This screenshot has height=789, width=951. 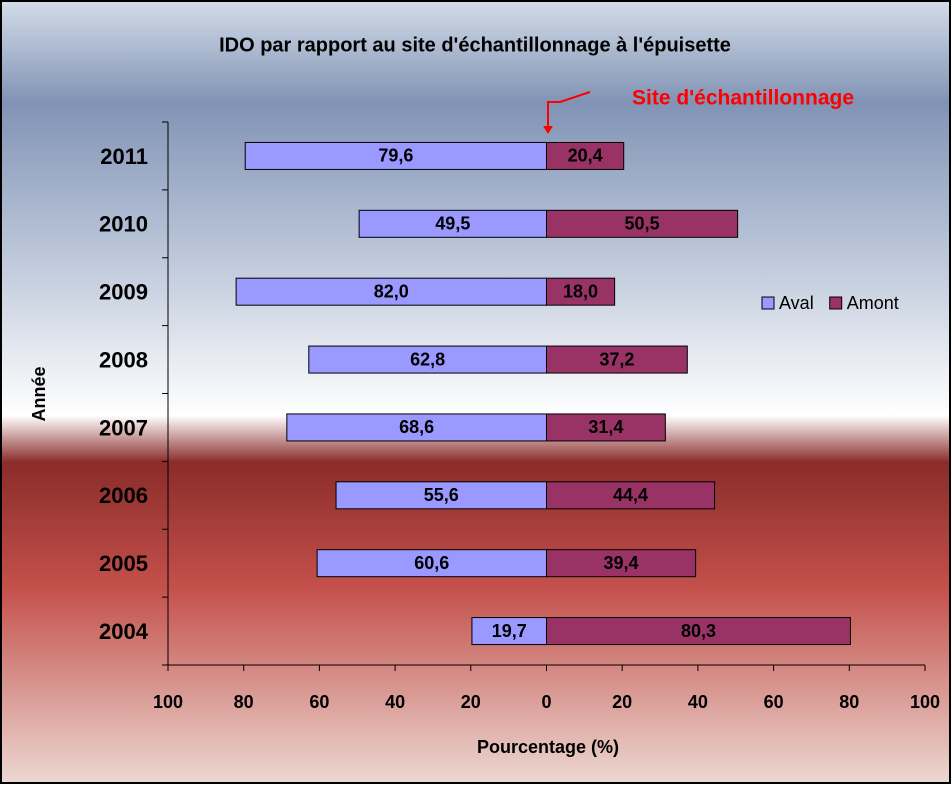 What do you see at coordinates (123, 427) in the screenshot?
I see `y-tick-label: 2007` at bounding box center [123, 427].